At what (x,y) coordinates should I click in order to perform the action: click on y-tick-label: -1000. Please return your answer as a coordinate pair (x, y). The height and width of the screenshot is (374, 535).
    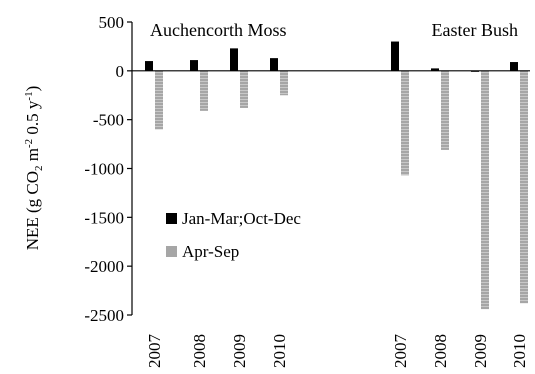
    Looking at the image, I should click on (104, 169).